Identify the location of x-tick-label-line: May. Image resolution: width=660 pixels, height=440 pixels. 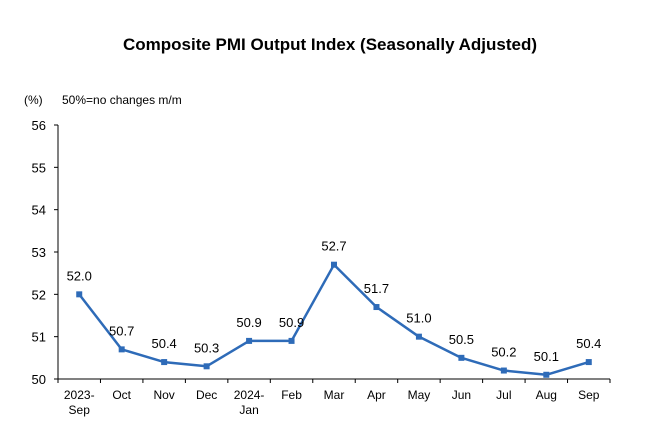
(419, 395).